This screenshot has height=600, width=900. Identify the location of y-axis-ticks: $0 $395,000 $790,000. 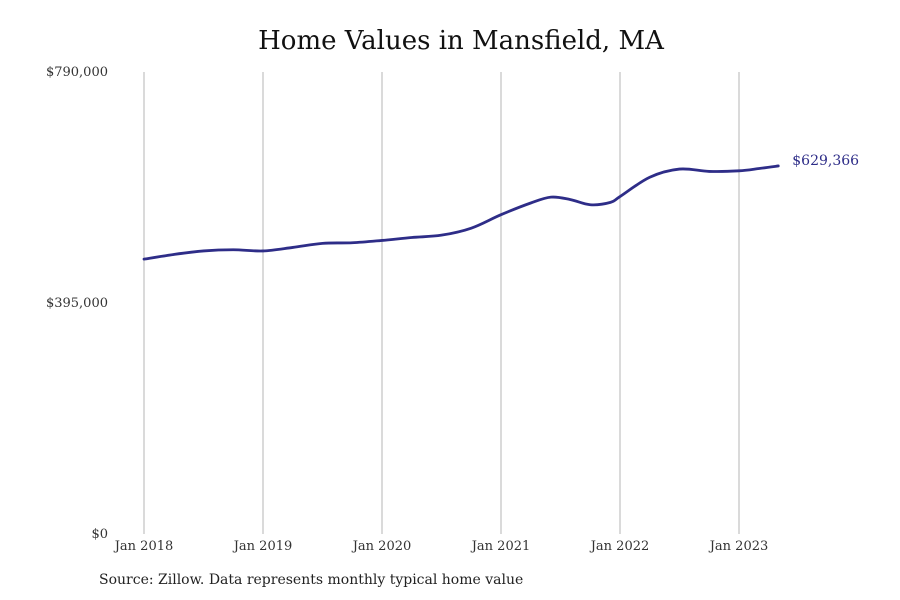
(77, 303).